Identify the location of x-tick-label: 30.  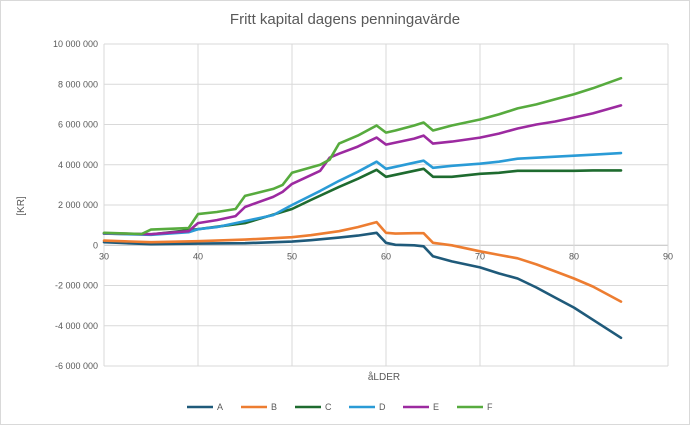
(104, 256).